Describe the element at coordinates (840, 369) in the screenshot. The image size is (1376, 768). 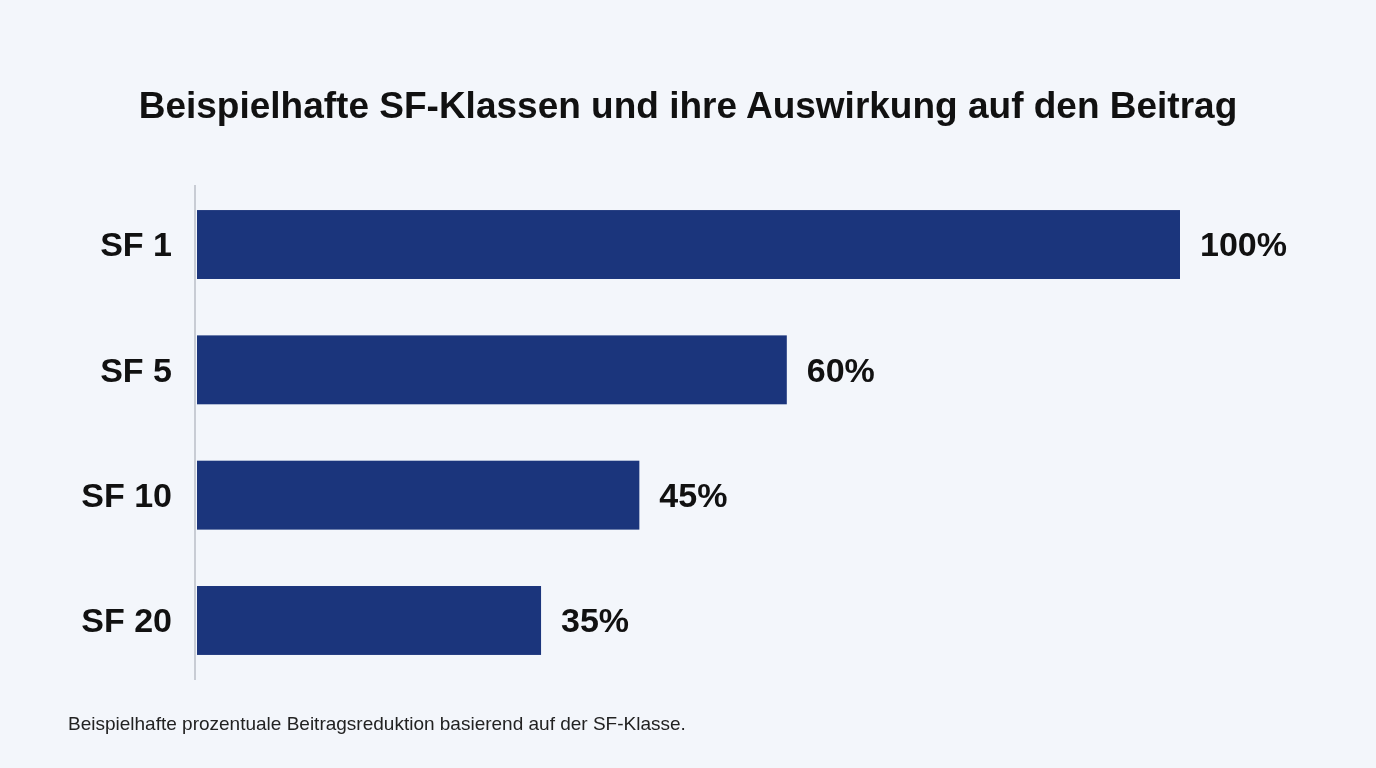
I see `data-label: 60%` at that location.